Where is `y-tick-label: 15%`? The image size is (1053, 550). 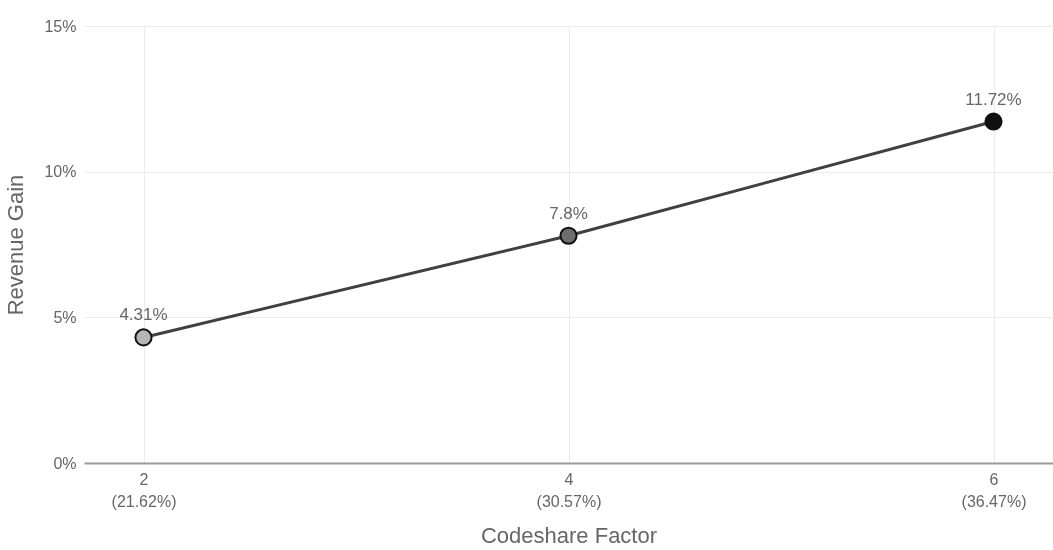
y-tick-label: 15% is located at coordinates (60, 26).